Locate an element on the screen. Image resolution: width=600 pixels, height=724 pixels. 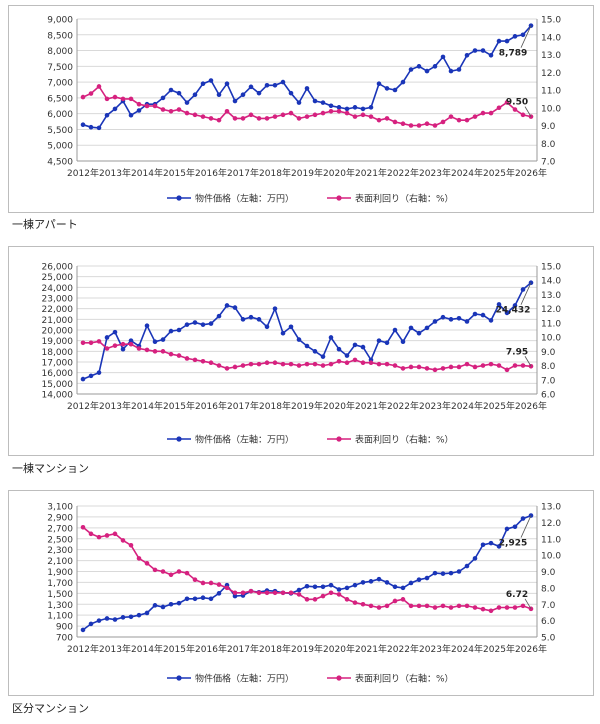
y-right-tick-label: 11.0 is located at coordinates (551, 92).